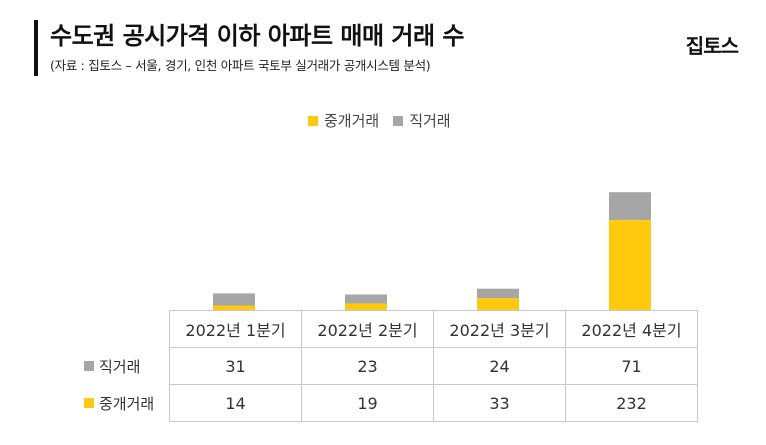 The height and width of the screenshot is (445, 766). What do you see at coordinates (367, 366) in the screenshot?
I see `table-cell: 23` at bounding box center [367, 366].